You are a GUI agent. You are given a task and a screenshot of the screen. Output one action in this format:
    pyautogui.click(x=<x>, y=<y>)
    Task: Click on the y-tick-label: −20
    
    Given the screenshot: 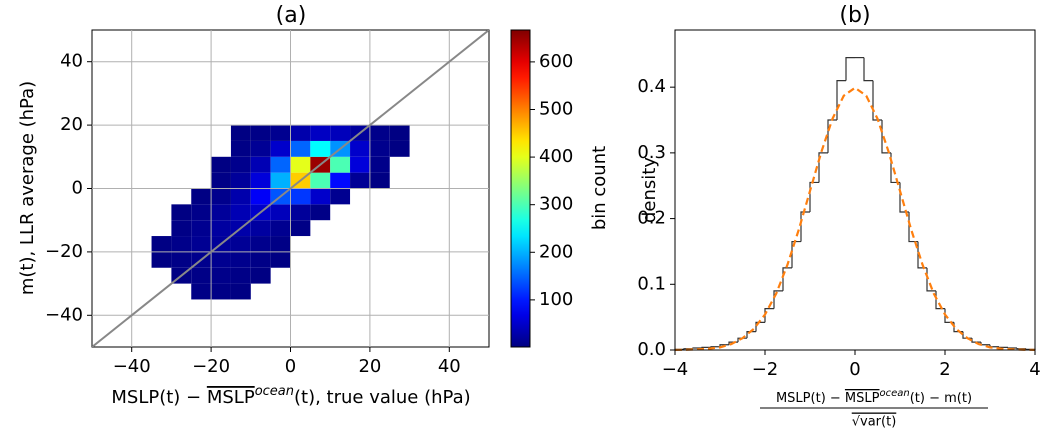 What is the action you would take?
    pyautogui.click(x=64, y=251)
    